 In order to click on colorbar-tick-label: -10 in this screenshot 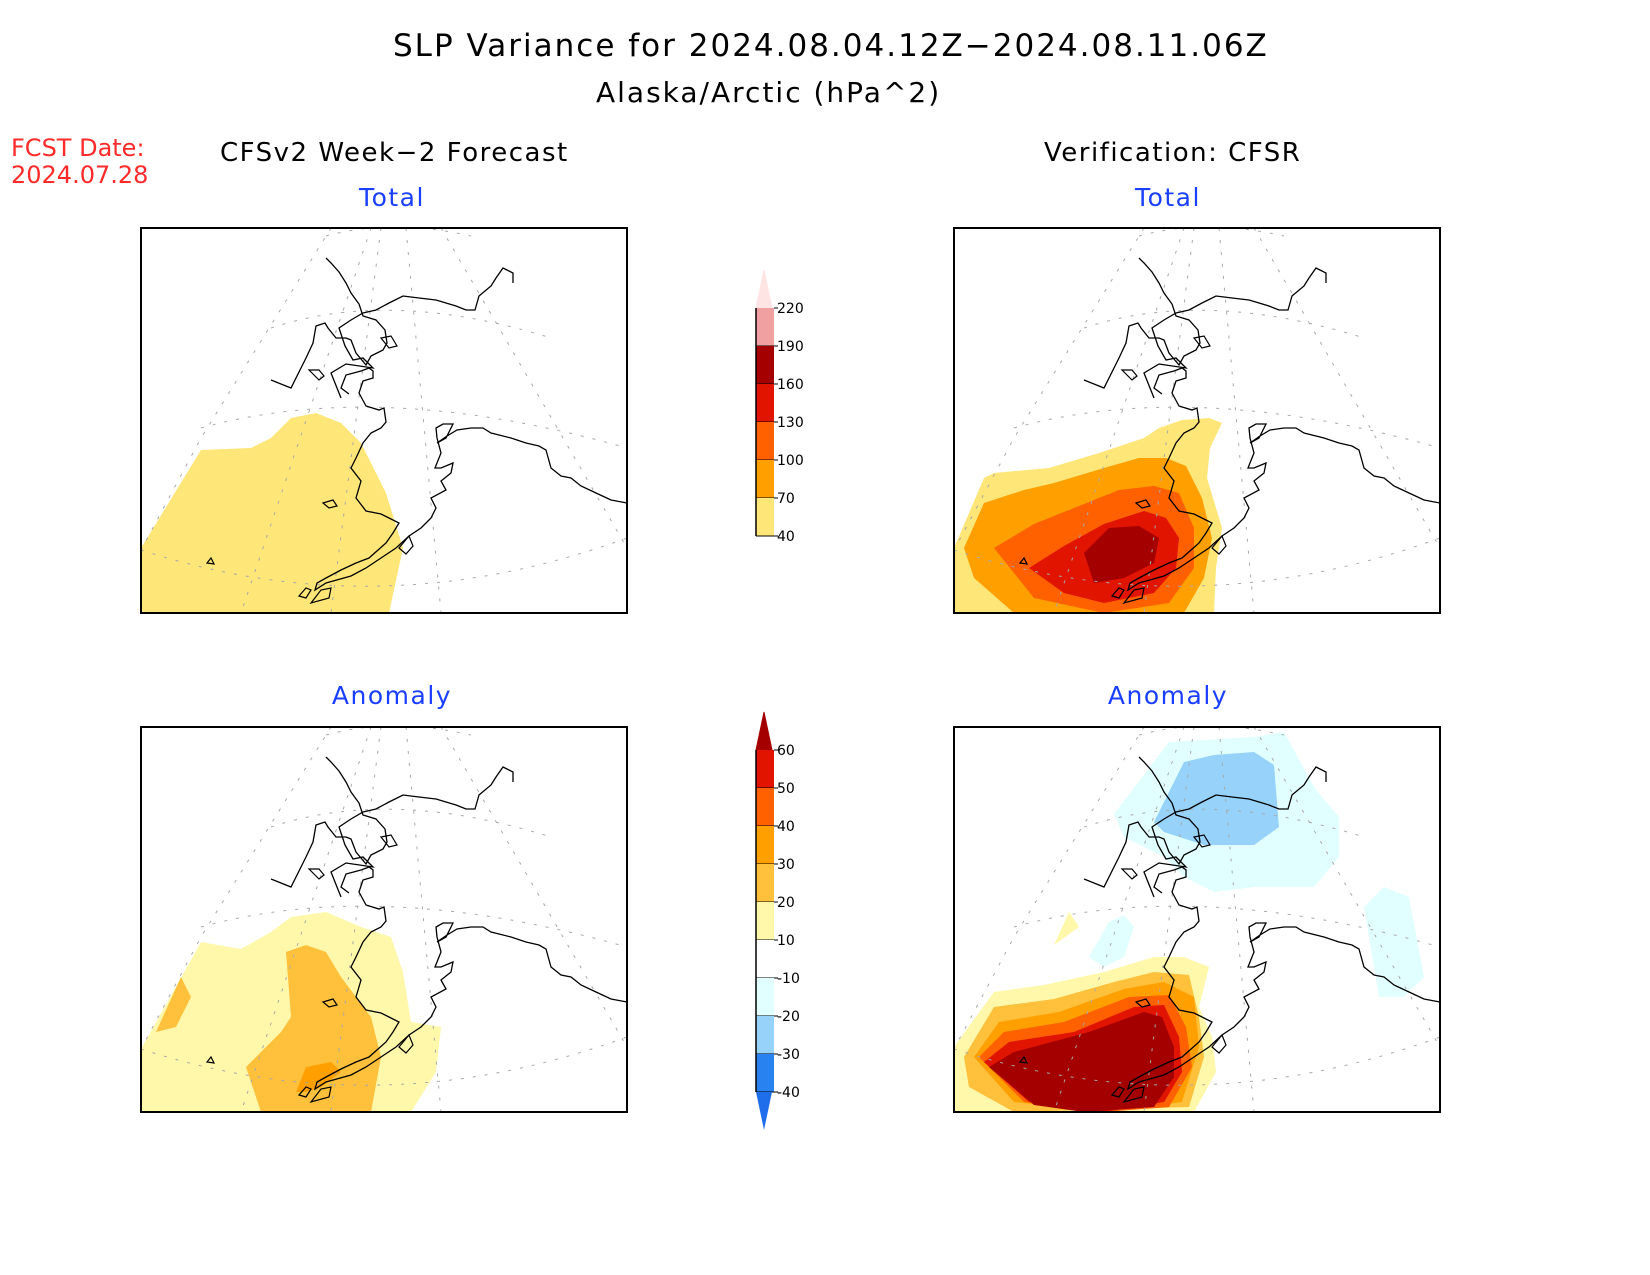, I will do `click(788, 979)`.